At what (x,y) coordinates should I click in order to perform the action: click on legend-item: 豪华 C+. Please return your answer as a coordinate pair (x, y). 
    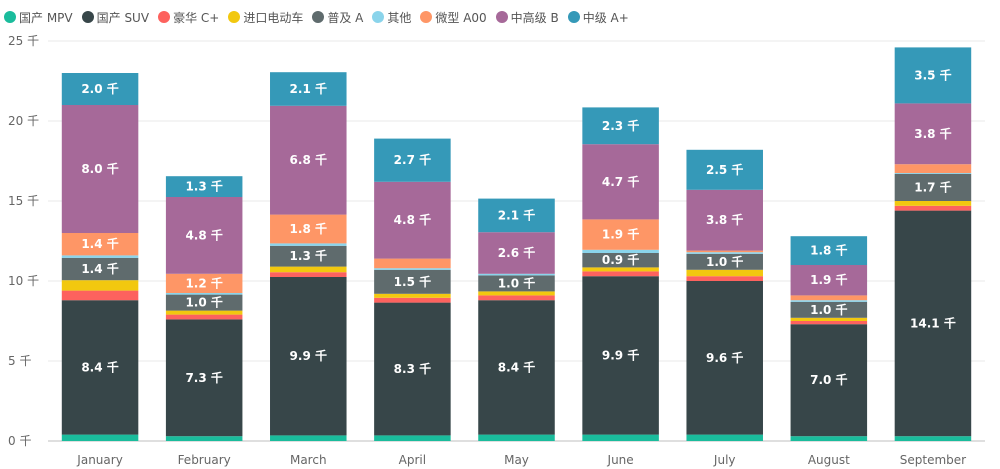
    Looking at the image, I should click on (188, 17).